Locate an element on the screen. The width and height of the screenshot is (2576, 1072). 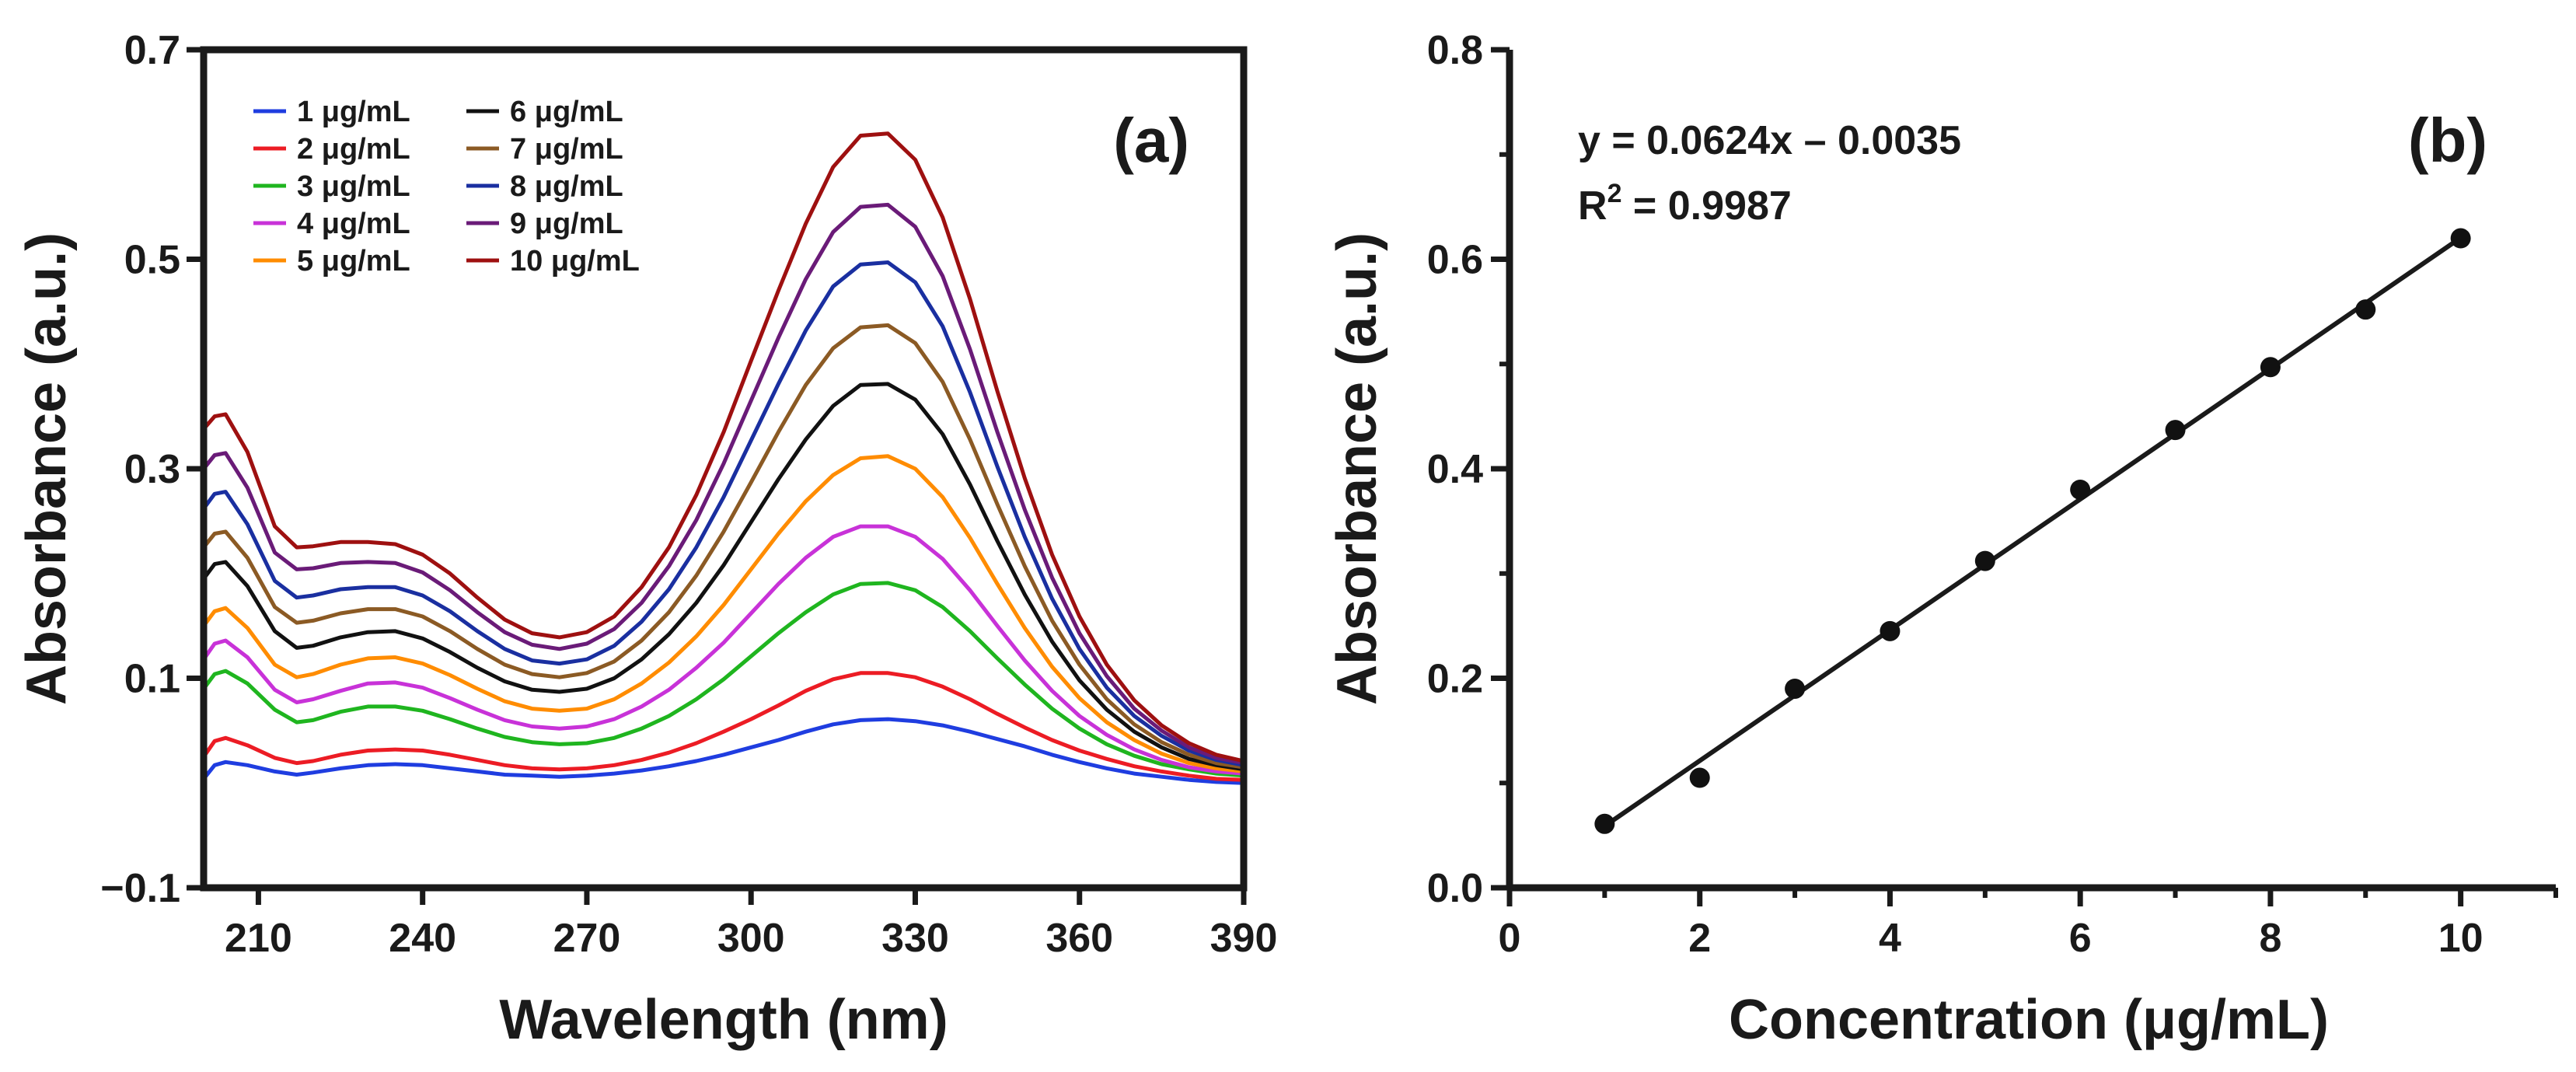
y-tick-label: 0.7 is located at coordinates (152, 50).